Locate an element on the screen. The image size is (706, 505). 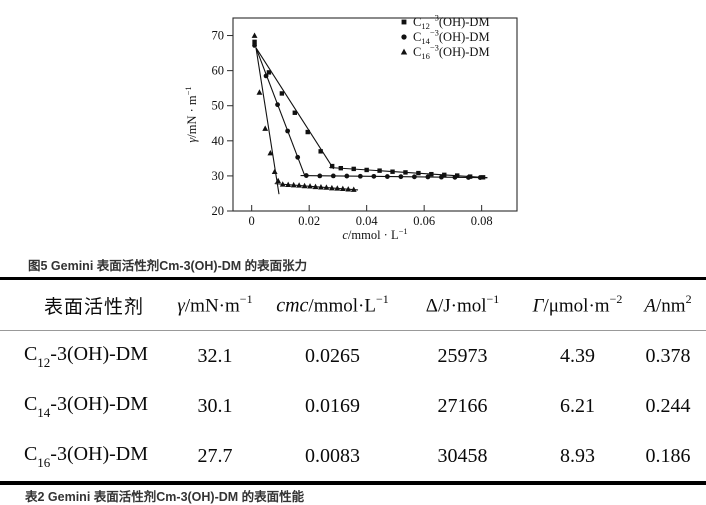
x-tick-label: 0.08 is located at coordinates (482, 221).